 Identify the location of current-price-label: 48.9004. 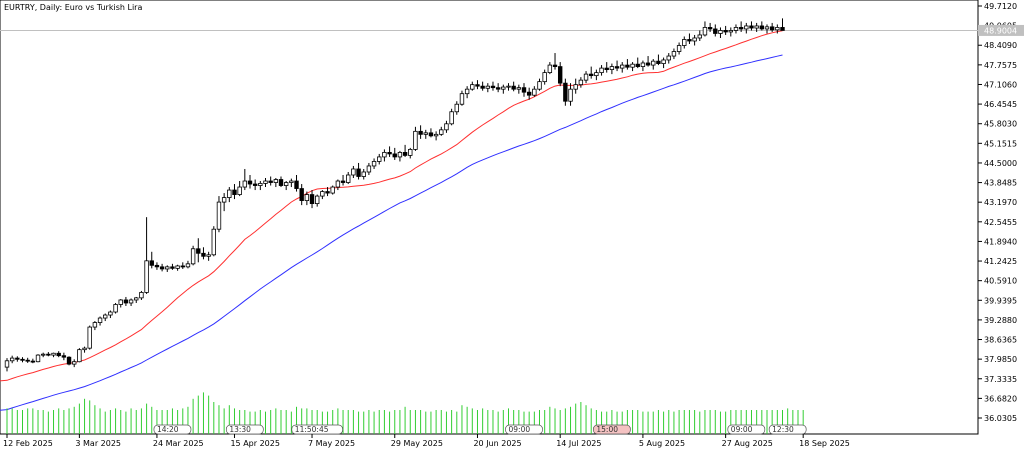
(1000, 30).